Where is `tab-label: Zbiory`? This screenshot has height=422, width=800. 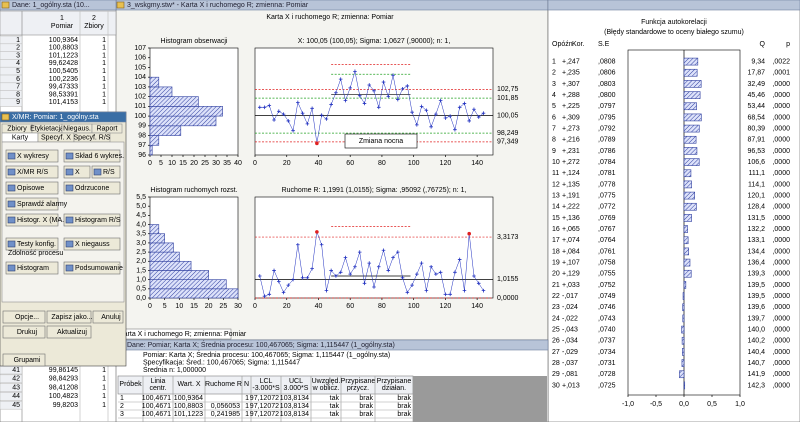
tab-label: Zbiory is located at coordinates (17, 128).